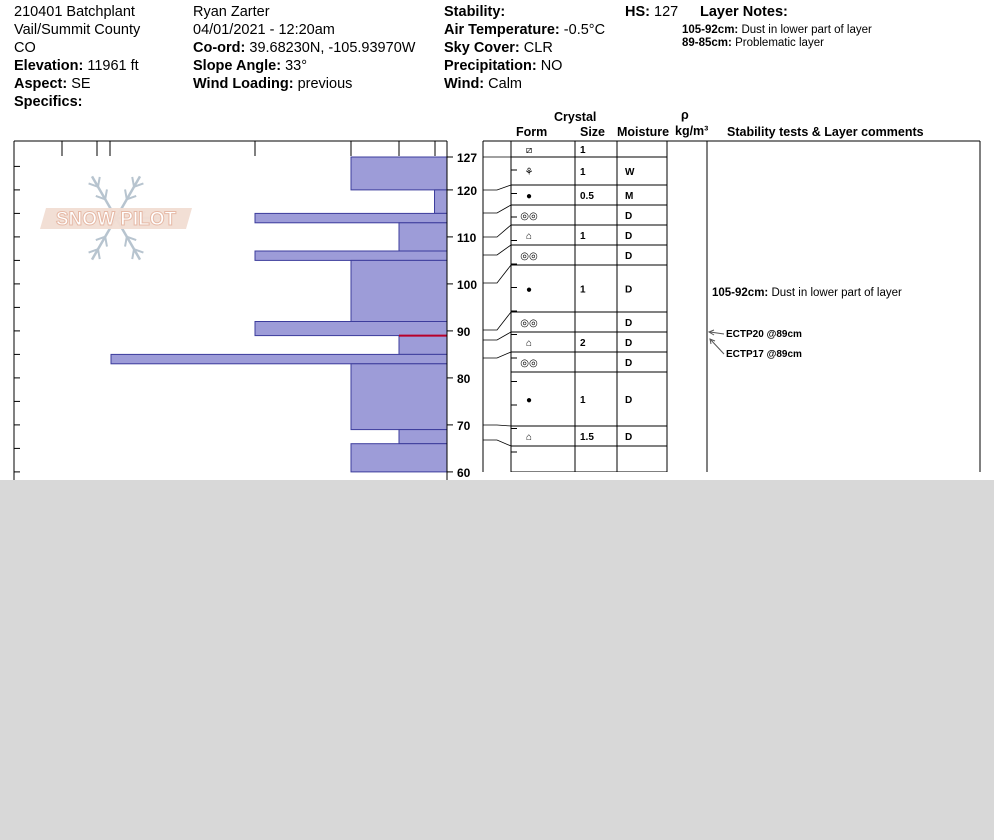 This screenshot has height=840, width=994. I want to click on hs-label: HS:, so click(637, 12).